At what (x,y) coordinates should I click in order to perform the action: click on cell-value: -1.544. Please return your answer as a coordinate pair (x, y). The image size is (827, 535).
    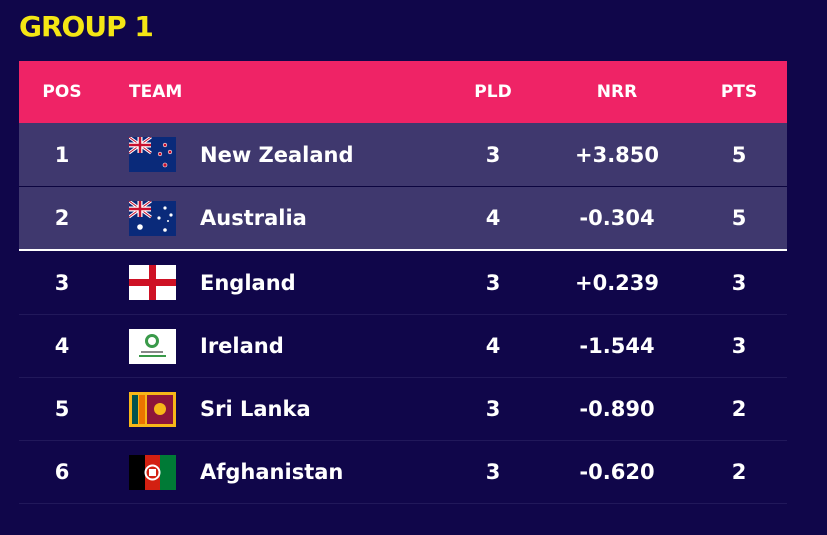
    Looking at the image, I should click on (617, 346).